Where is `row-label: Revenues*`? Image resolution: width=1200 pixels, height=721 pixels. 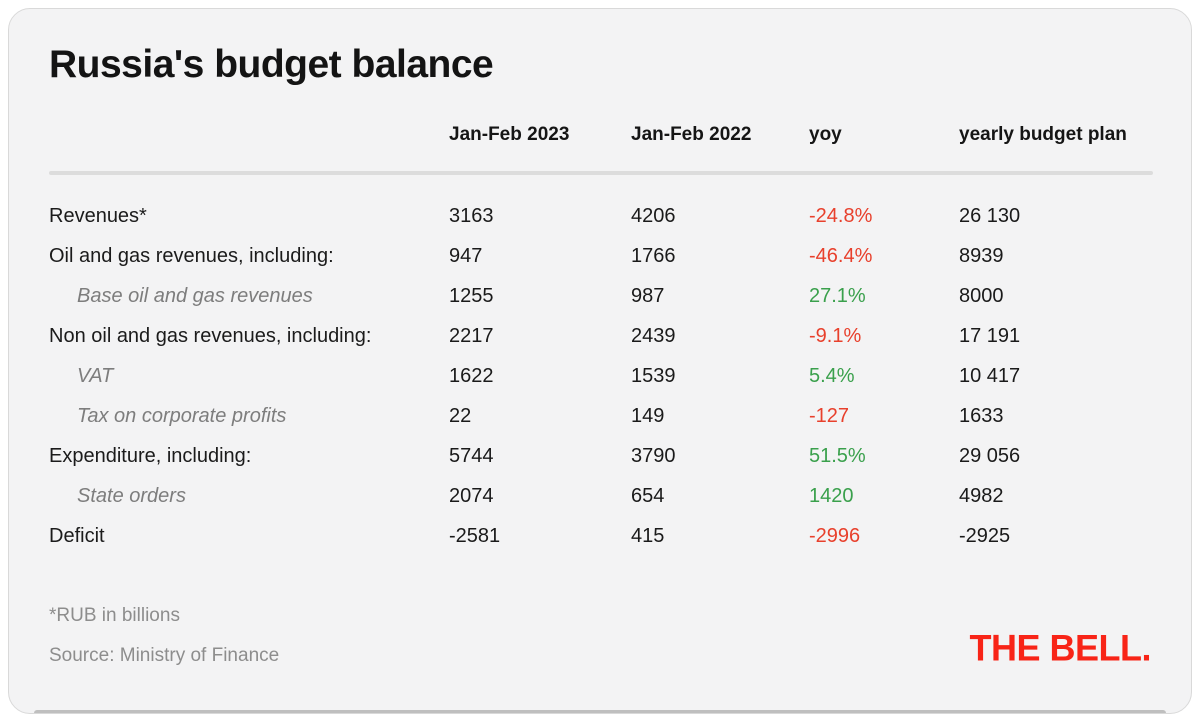
row-label: Revenues* is located at coordinates (98, 215).